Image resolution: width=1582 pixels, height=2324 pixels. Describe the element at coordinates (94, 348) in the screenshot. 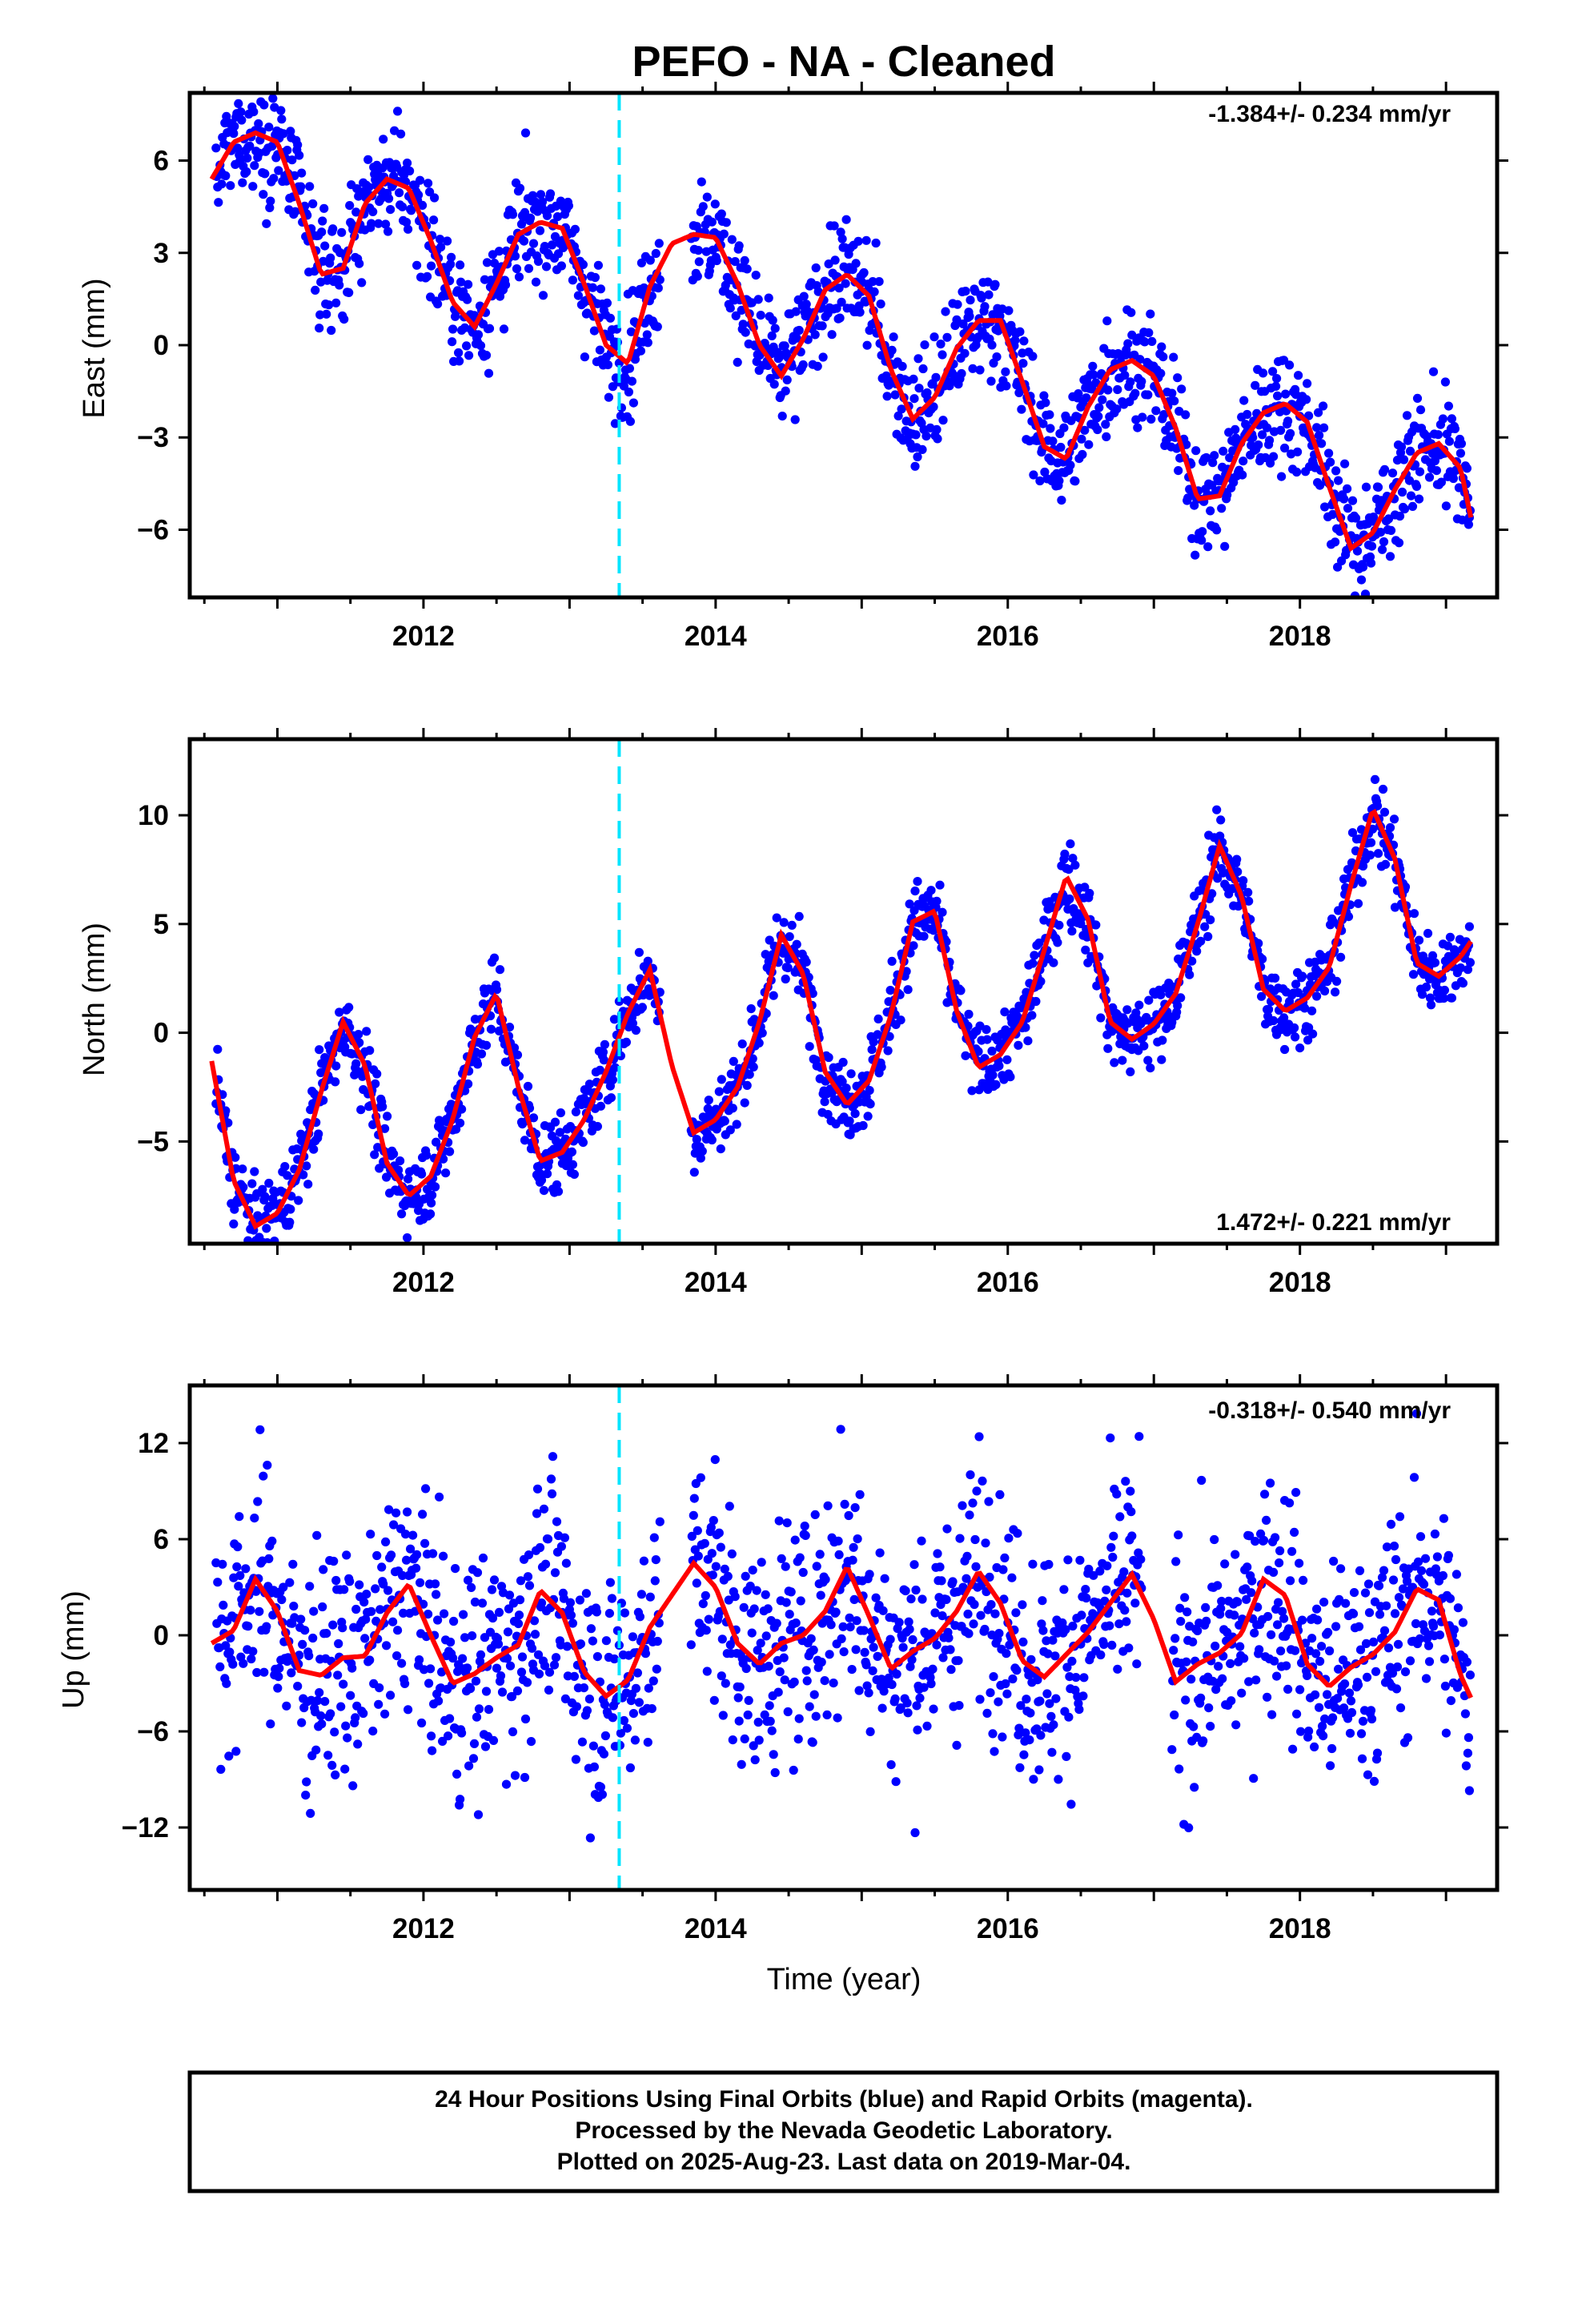

I see `east-y-axis-label: East (mm)` at that location.